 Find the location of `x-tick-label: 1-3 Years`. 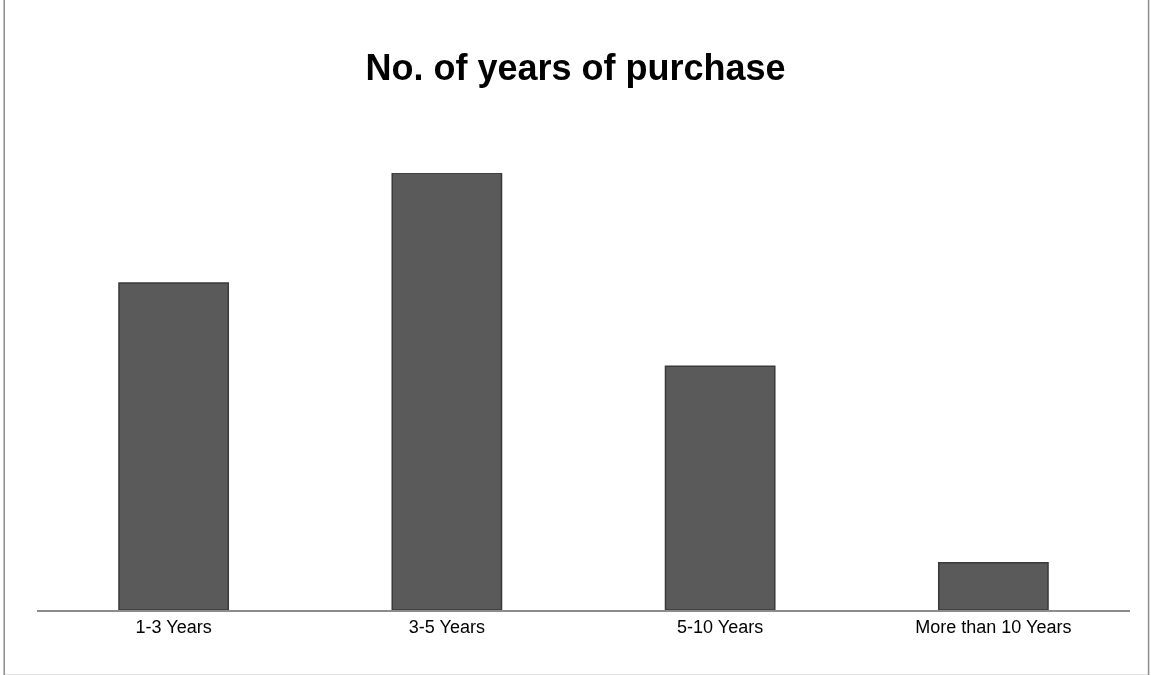

x-tick-label: 1-3 Years is located at coordinates (173, 627).